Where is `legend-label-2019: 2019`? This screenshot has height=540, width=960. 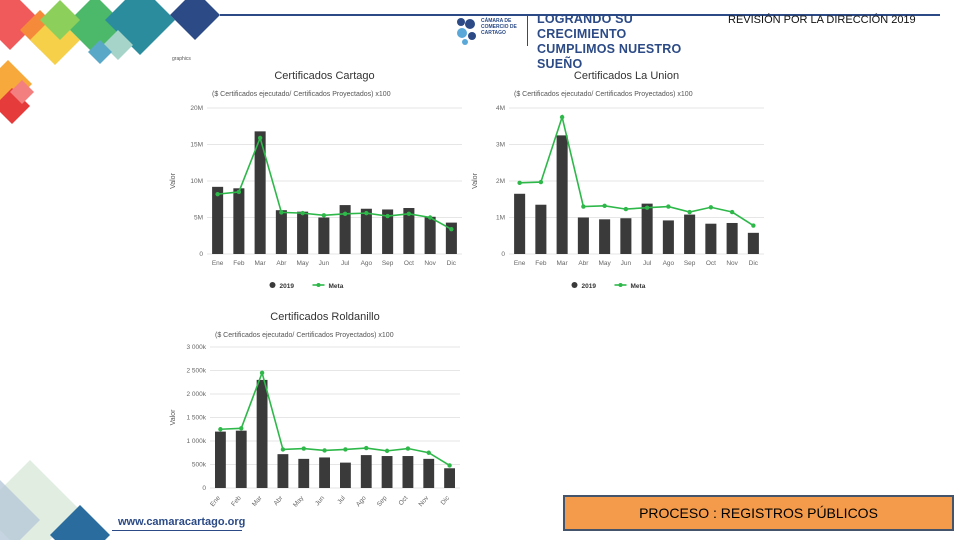
legend-label-2019: 2019 is located at coordinates (589, 286).